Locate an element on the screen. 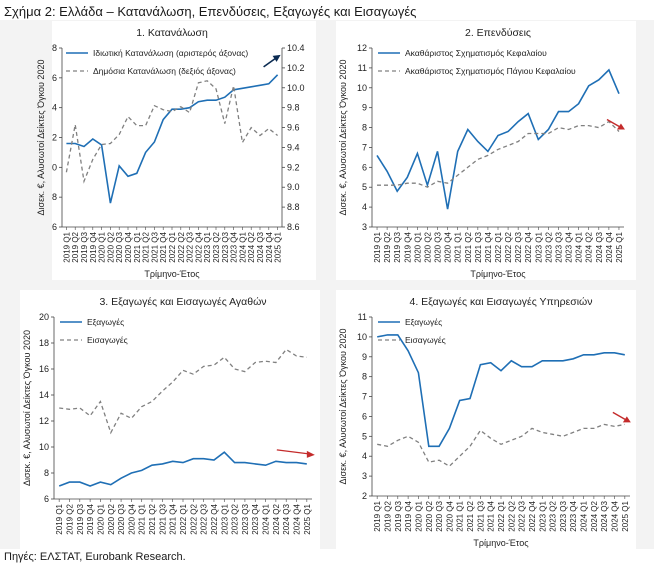 The image size is (654, 575). x-tick-label: 2024 Q4 is located at coordinates (269, 246).